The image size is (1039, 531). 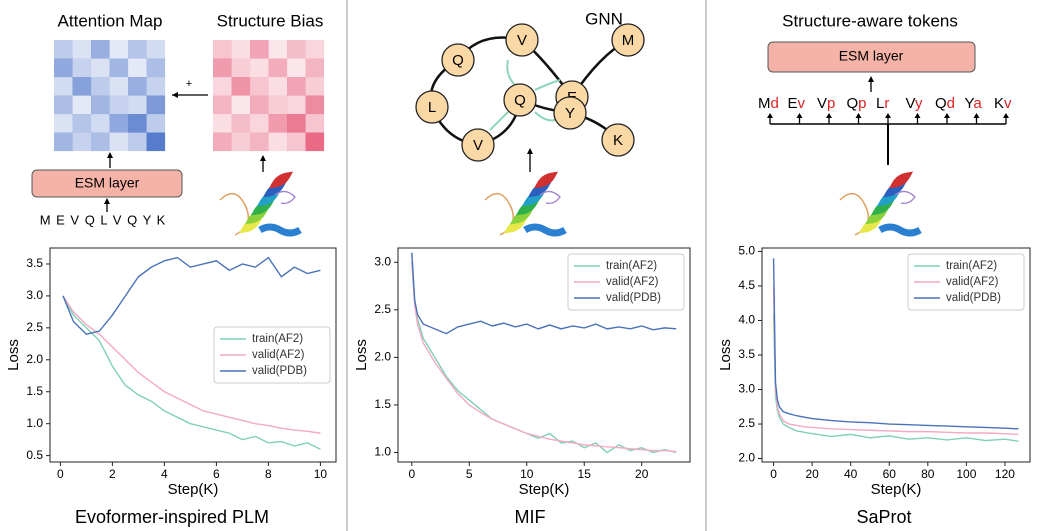 I want to click on structure-token: d, so click(x=951, y=103).